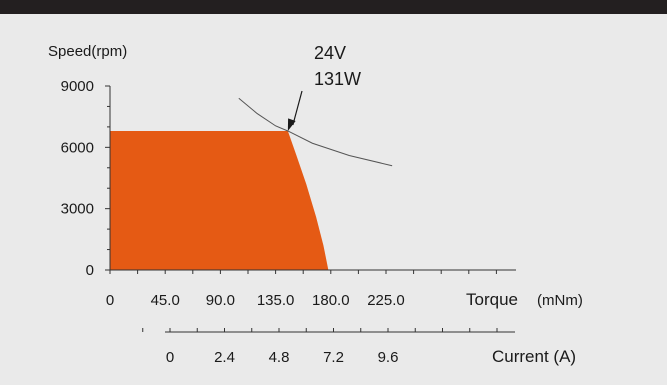 Image resolution: width=667 pixels, height=385 pixels. I want to click on annotation-arrow, so click(297, 108).